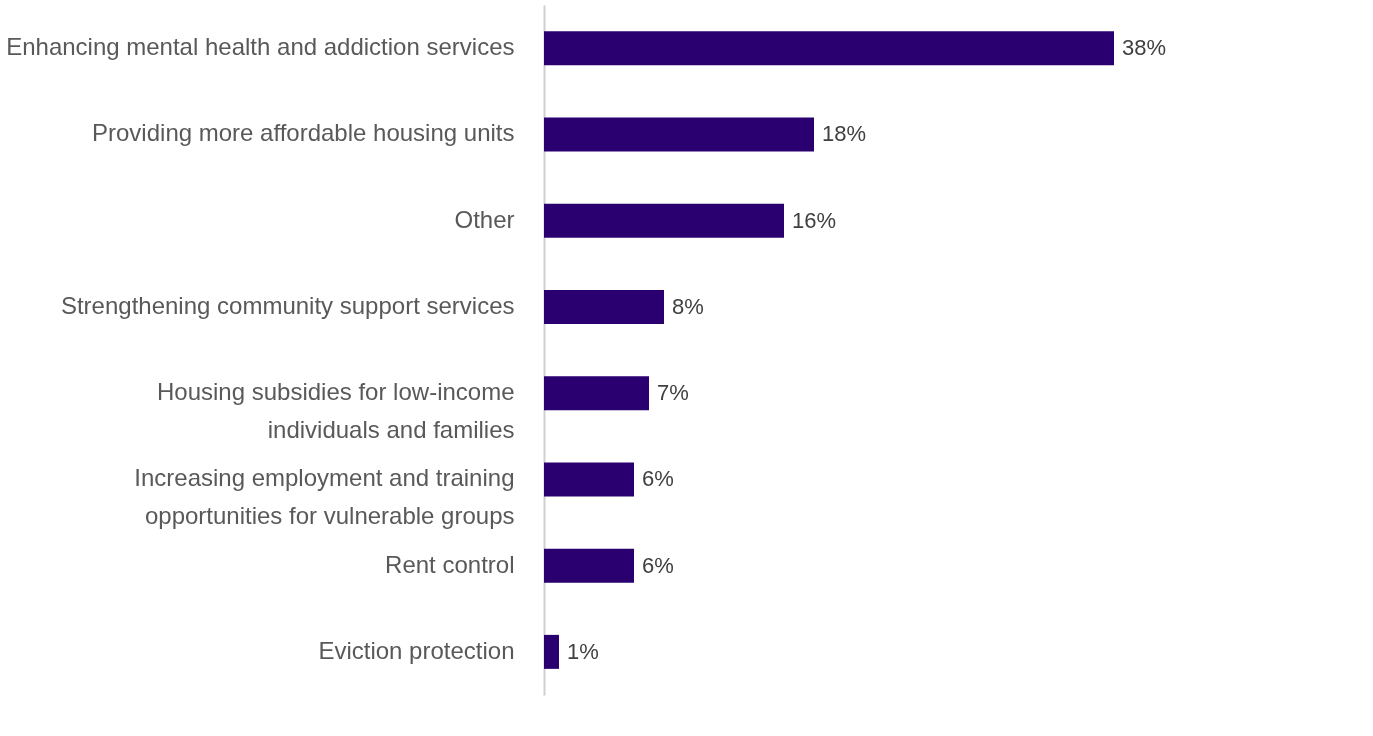  Describe the element at coordinates (416, 650) in the screenshot. I see `y-tick-label: Eviction protection` at that location.